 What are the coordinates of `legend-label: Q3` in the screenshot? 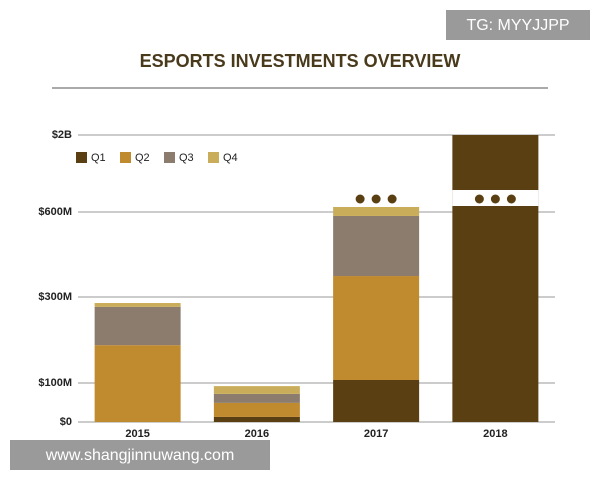 It's located at (186, 158).